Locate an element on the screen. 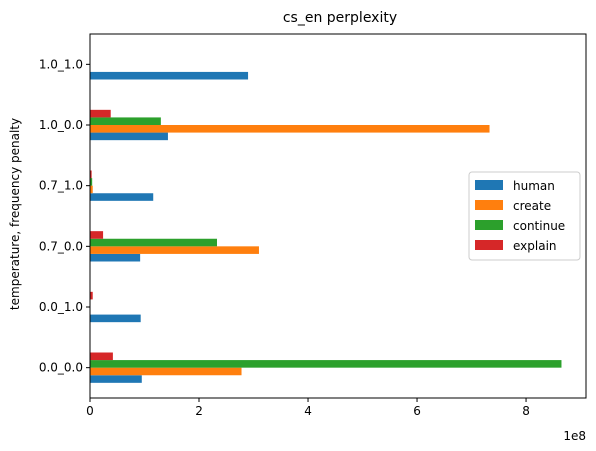 The image size is (596, 451). bar-create-0.7_0.0 is located at coordinates (174, 250).